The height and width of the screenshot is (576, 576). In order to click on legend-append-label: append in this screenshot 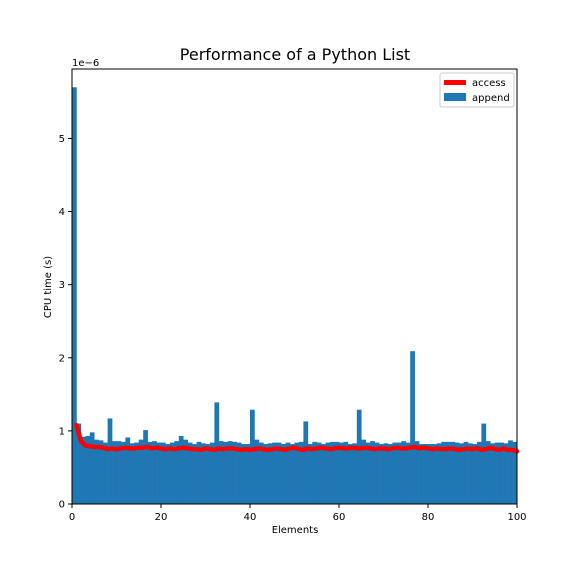, I will do `click(491, 98)`.